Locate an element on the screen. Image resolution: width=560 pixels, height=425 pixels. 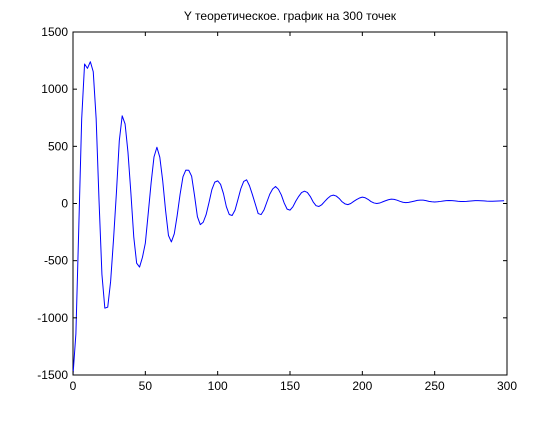
x-tick-label: 100 is located at coordinates (218, 386).